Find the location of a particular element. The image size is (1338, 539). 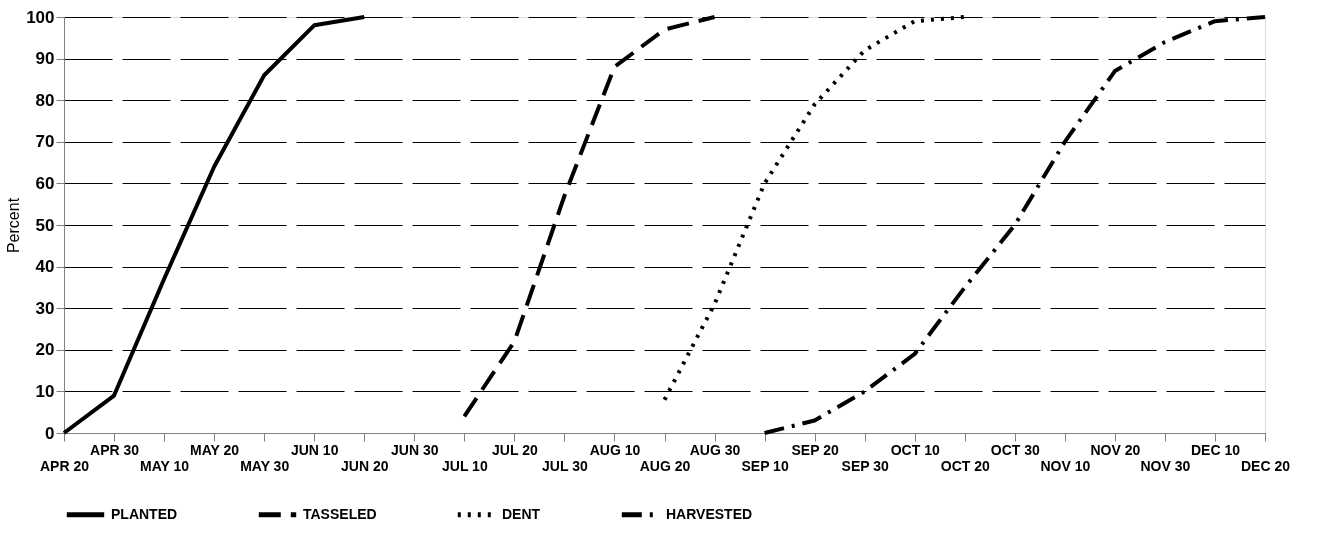

x-tick-label: SEP 30 is located at coordinates (865, 465).